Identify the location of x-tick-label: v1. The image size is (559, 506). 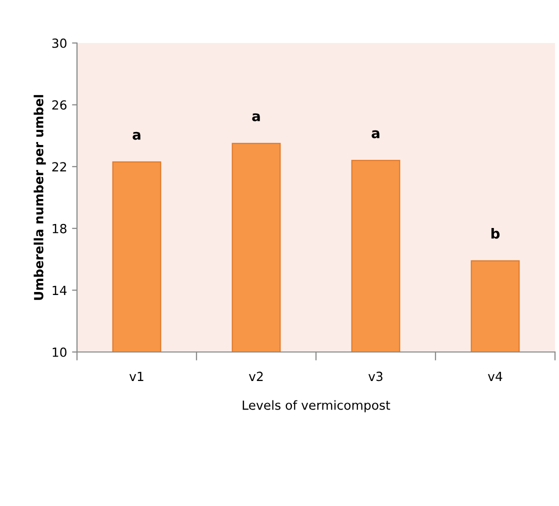
(136, 376).